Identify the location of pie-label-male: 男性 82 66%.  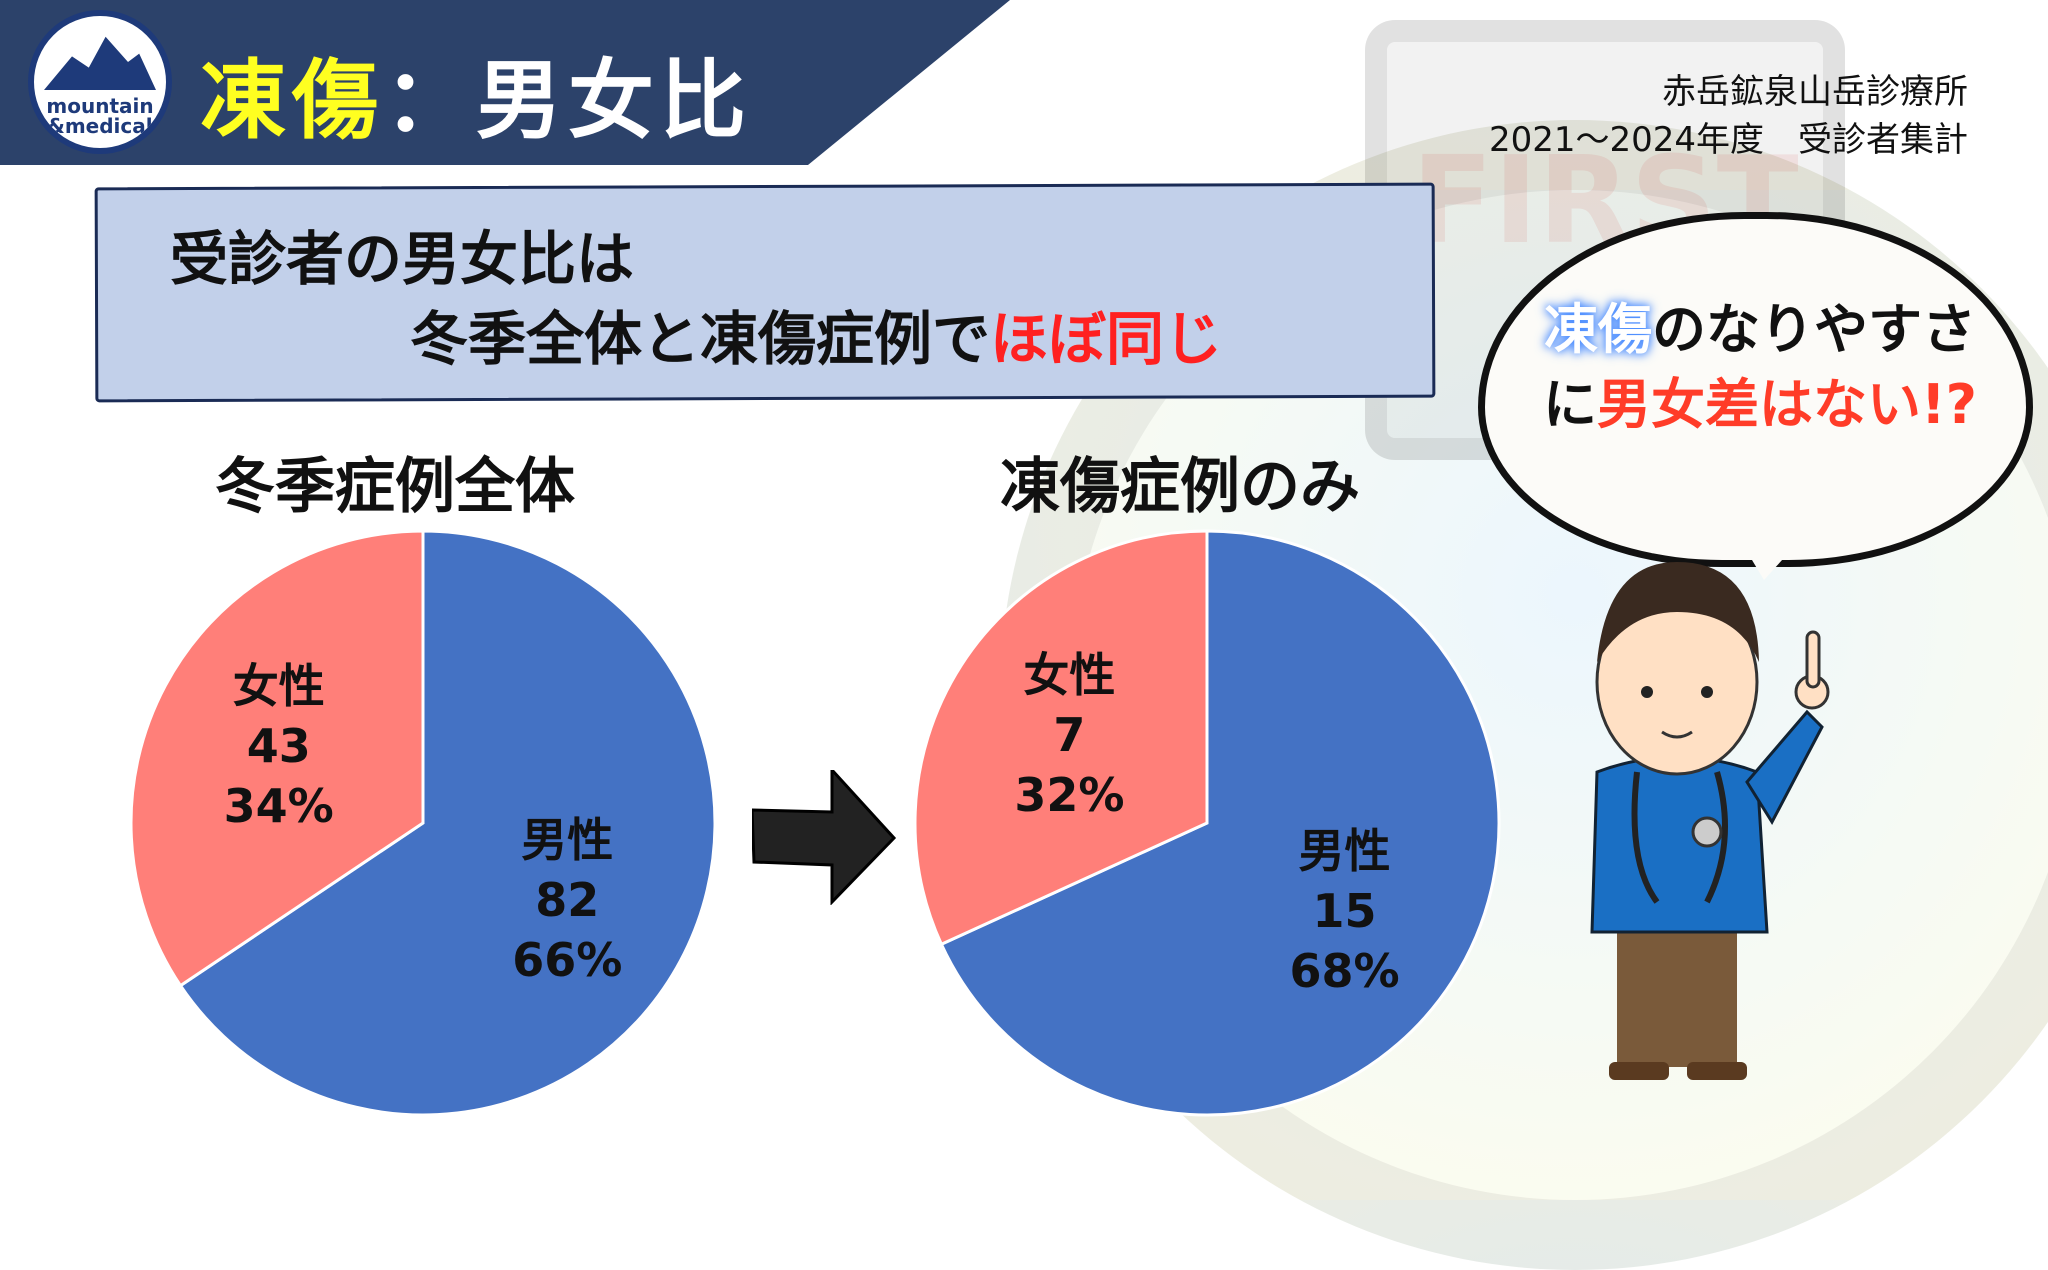
(567, 900).